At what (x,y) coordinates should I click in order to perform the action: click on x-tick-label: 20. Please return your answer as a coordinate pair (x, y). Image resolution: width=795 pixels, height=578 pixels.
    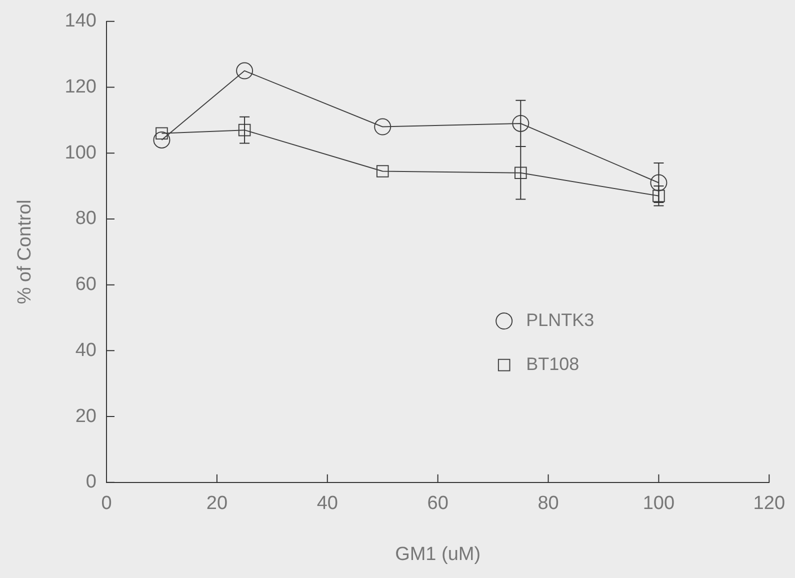
    Looking at the image, I should click on (217, 503).